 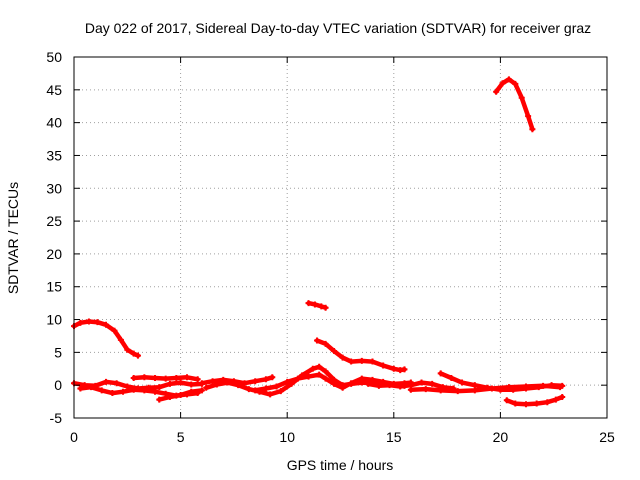 I want to click on y-tick-label: 20, so click(x=54, y=254).